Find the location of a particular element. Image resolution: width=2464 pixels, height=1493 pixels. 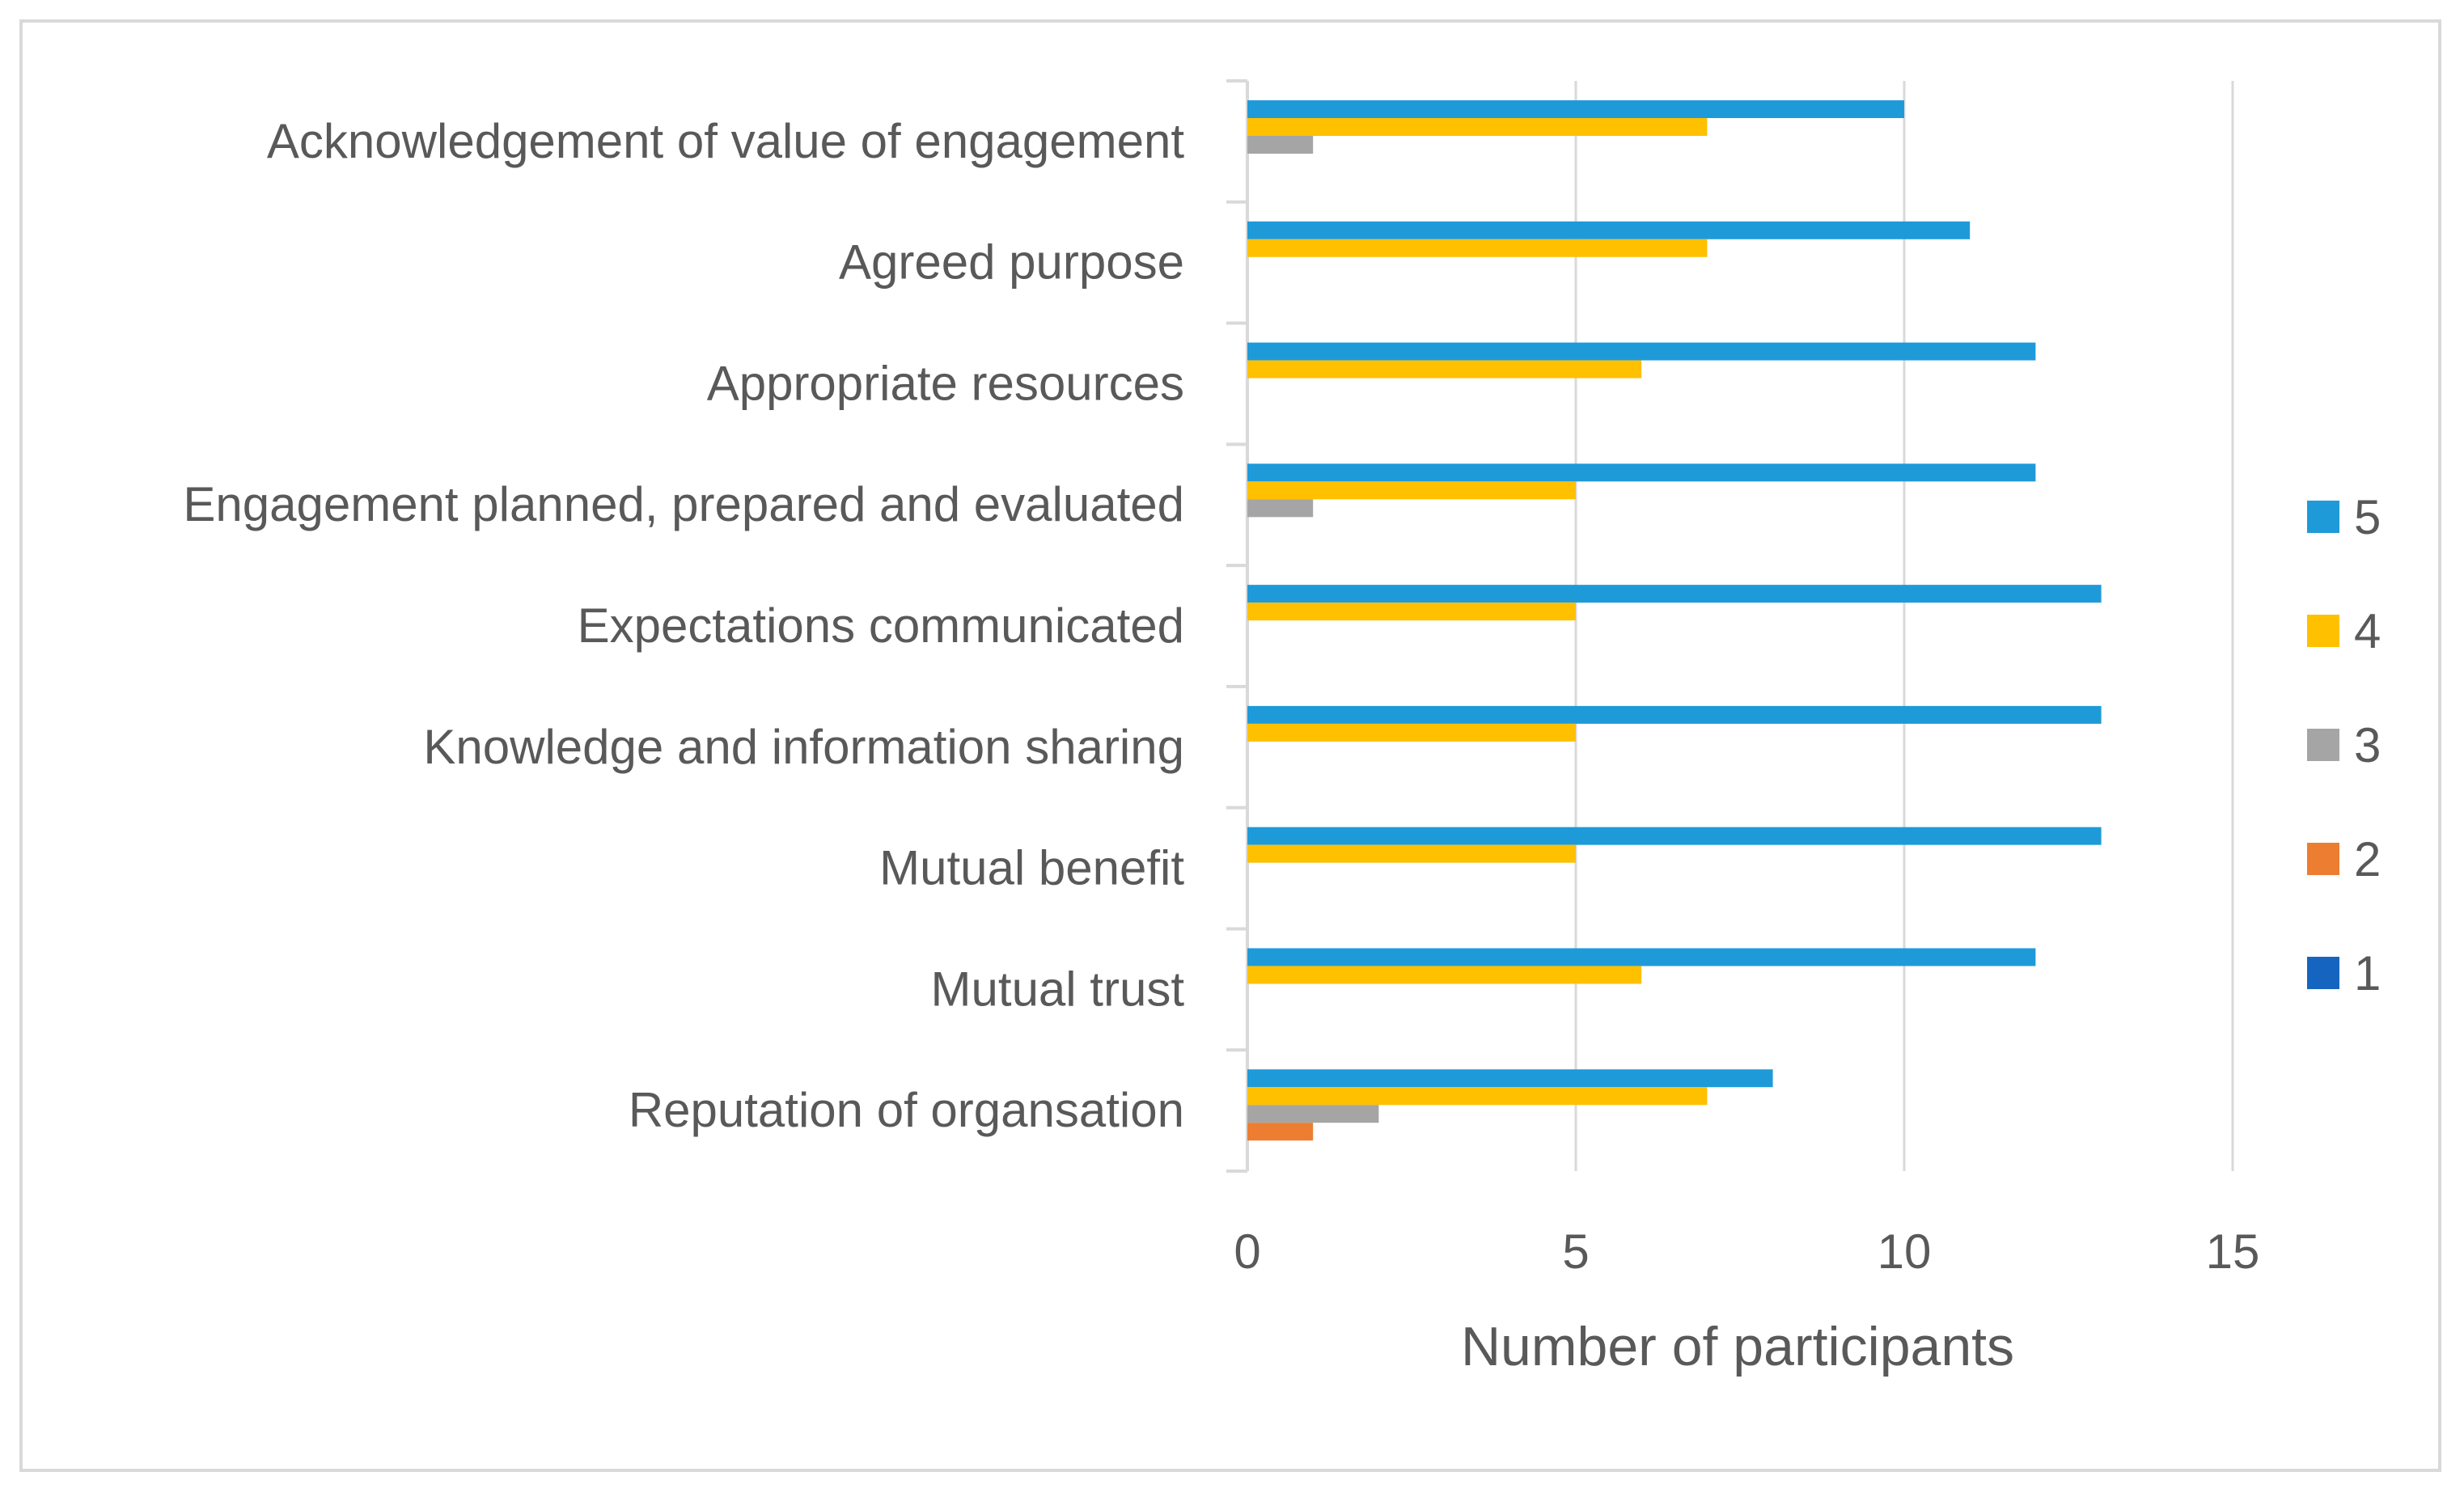

legend-label-3: 3 is located at coordinates (2367, 745).